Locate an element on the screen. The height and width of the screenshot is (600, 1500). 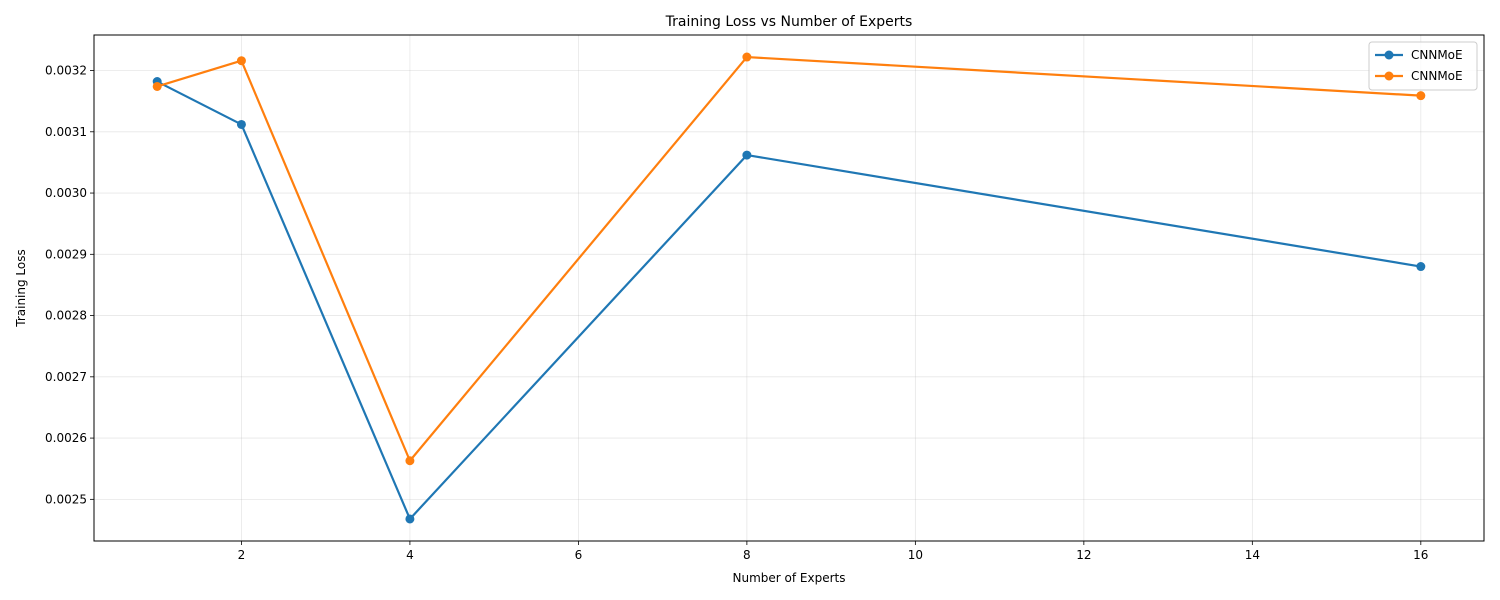
y-tick-label: 0.0026 is located at coordinates (66, 438).